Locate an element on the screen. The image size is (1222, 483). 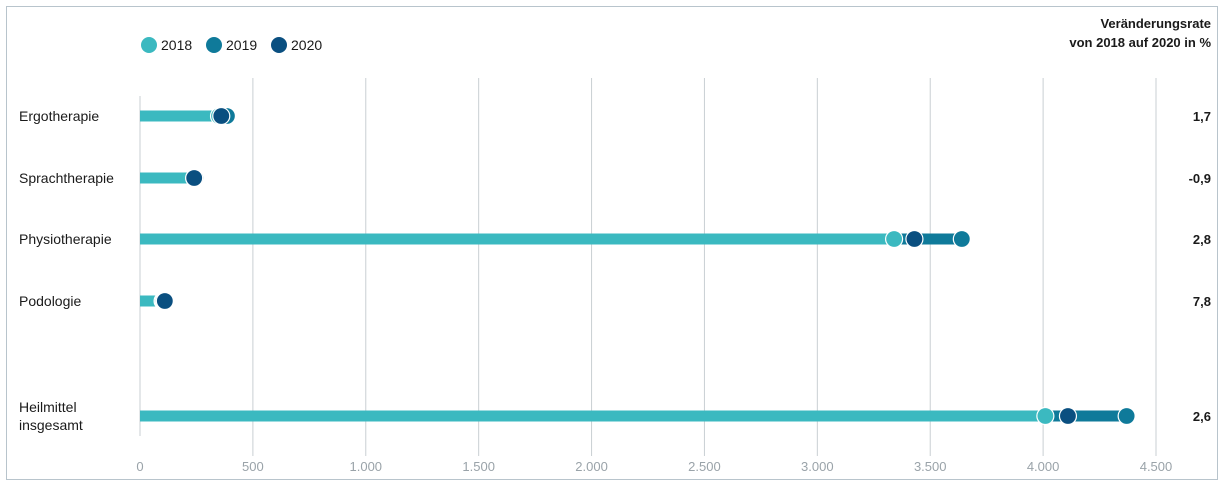
category-label: Sprachtherapie is located at coordinates (66, 178).